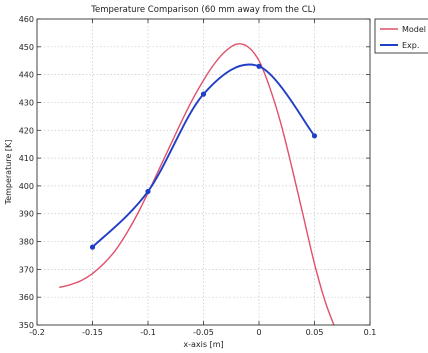  What do you see at coordinates (8, 173) in the screenshot?
I see `y-axis-title: Temperature [K]` at bounding box center [8, 173].